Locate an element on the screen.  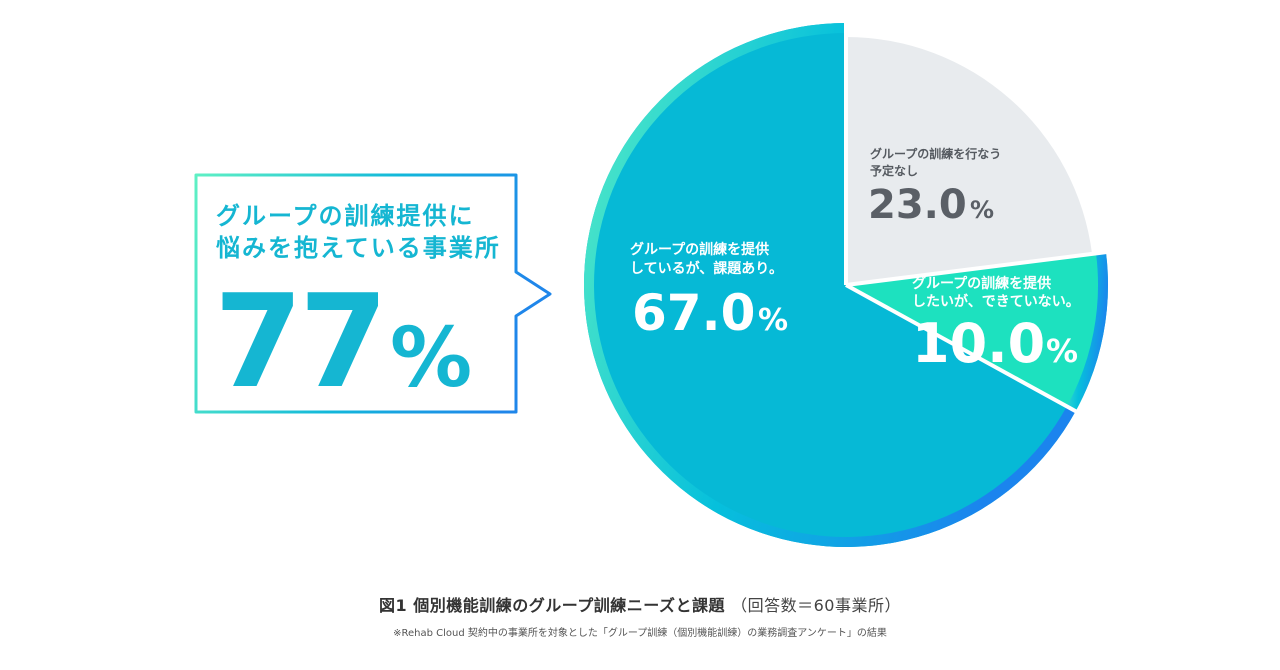
slice-label-group-green: グループの訓練を提供 したいが、できていない。 10.0 % is located at coordinates (996, 325).